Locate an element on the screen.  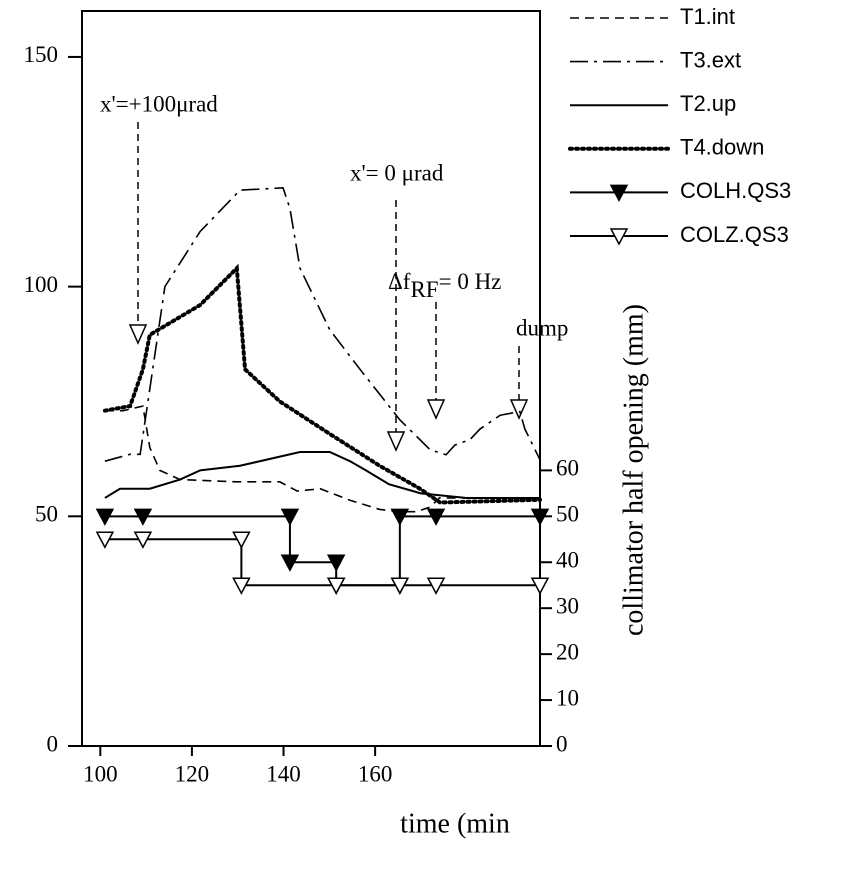
legend-label: COLH.QS3 is located at coordinates (735, 190).